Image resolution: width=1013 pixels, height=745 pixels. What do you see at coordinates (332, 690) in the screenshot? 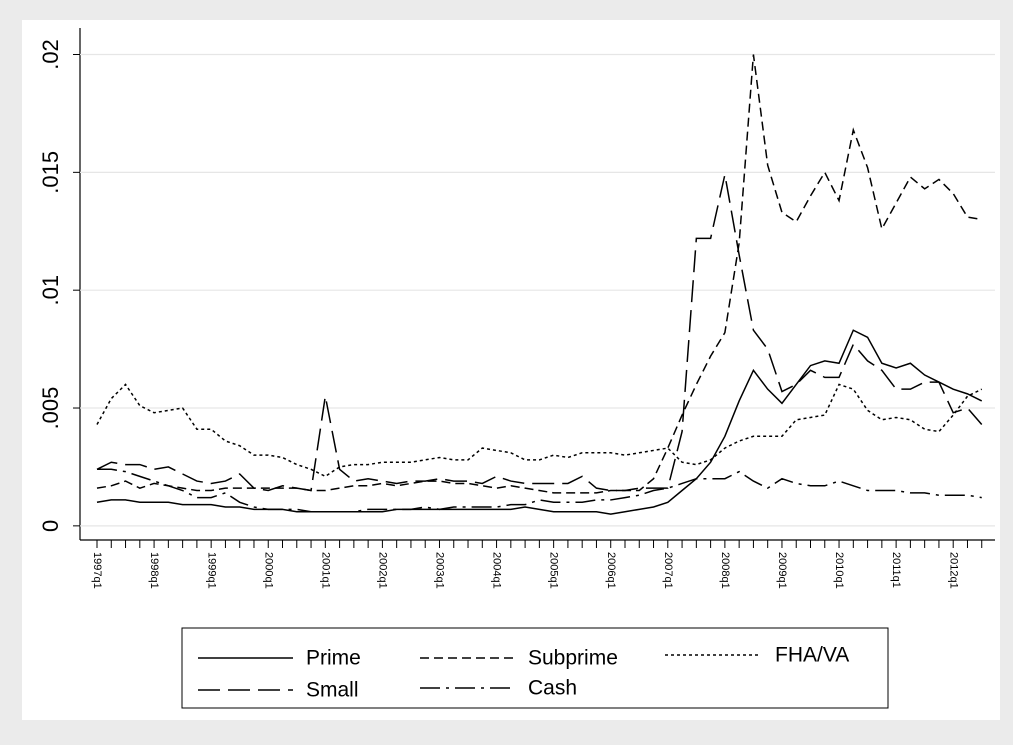
I see `legend-label: Small` at bounding box center [332, 690].